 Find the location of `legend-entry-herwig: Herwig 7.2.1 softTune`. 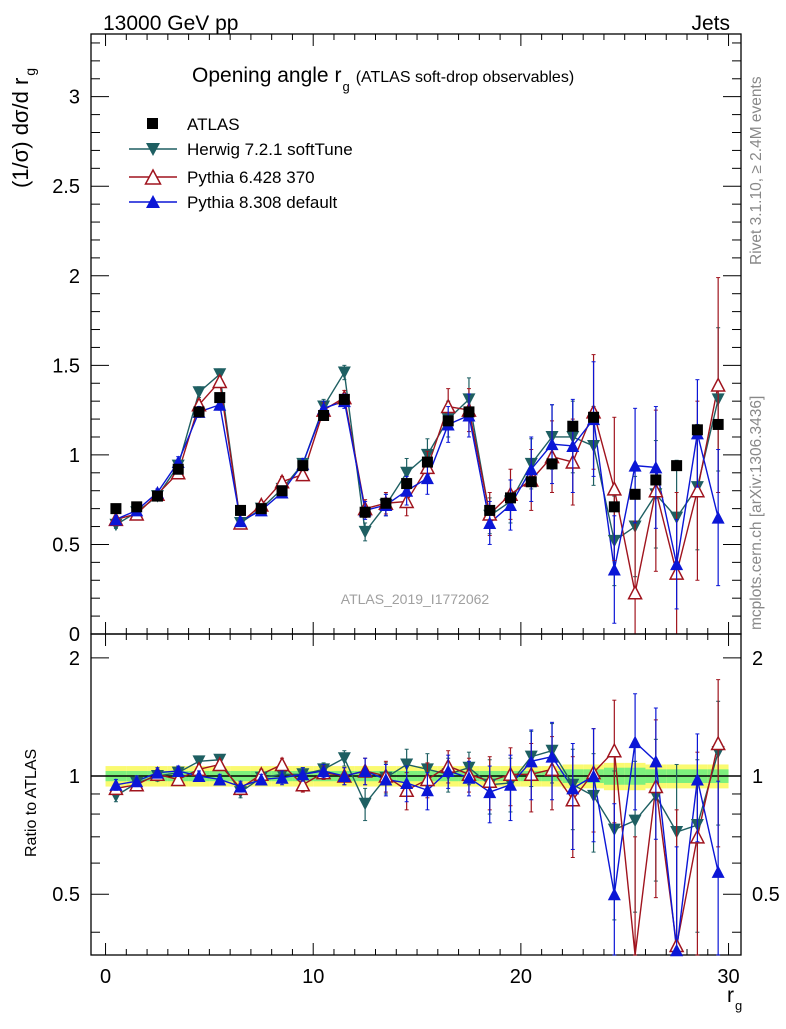

legend-entry-herwig: Herwig 7.2.1 softTune is located at coordinates (241, 149).